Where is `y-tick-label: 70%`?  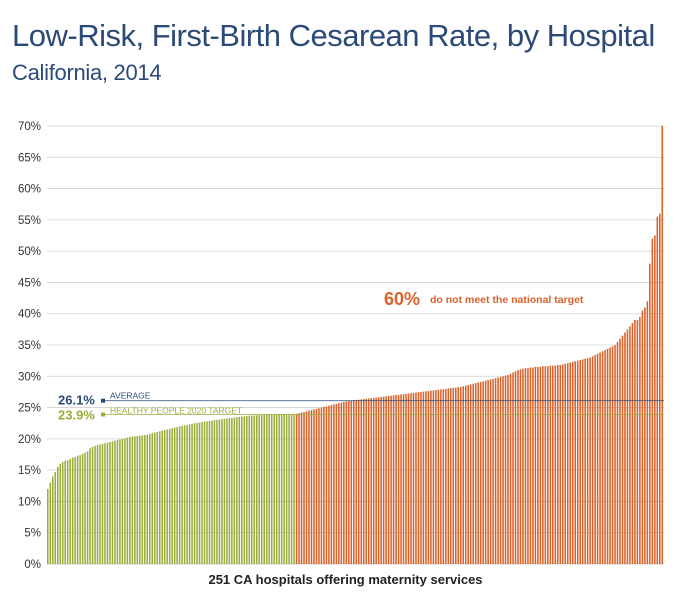 y-tick-label: 70% is located at coordinates (29, 127).